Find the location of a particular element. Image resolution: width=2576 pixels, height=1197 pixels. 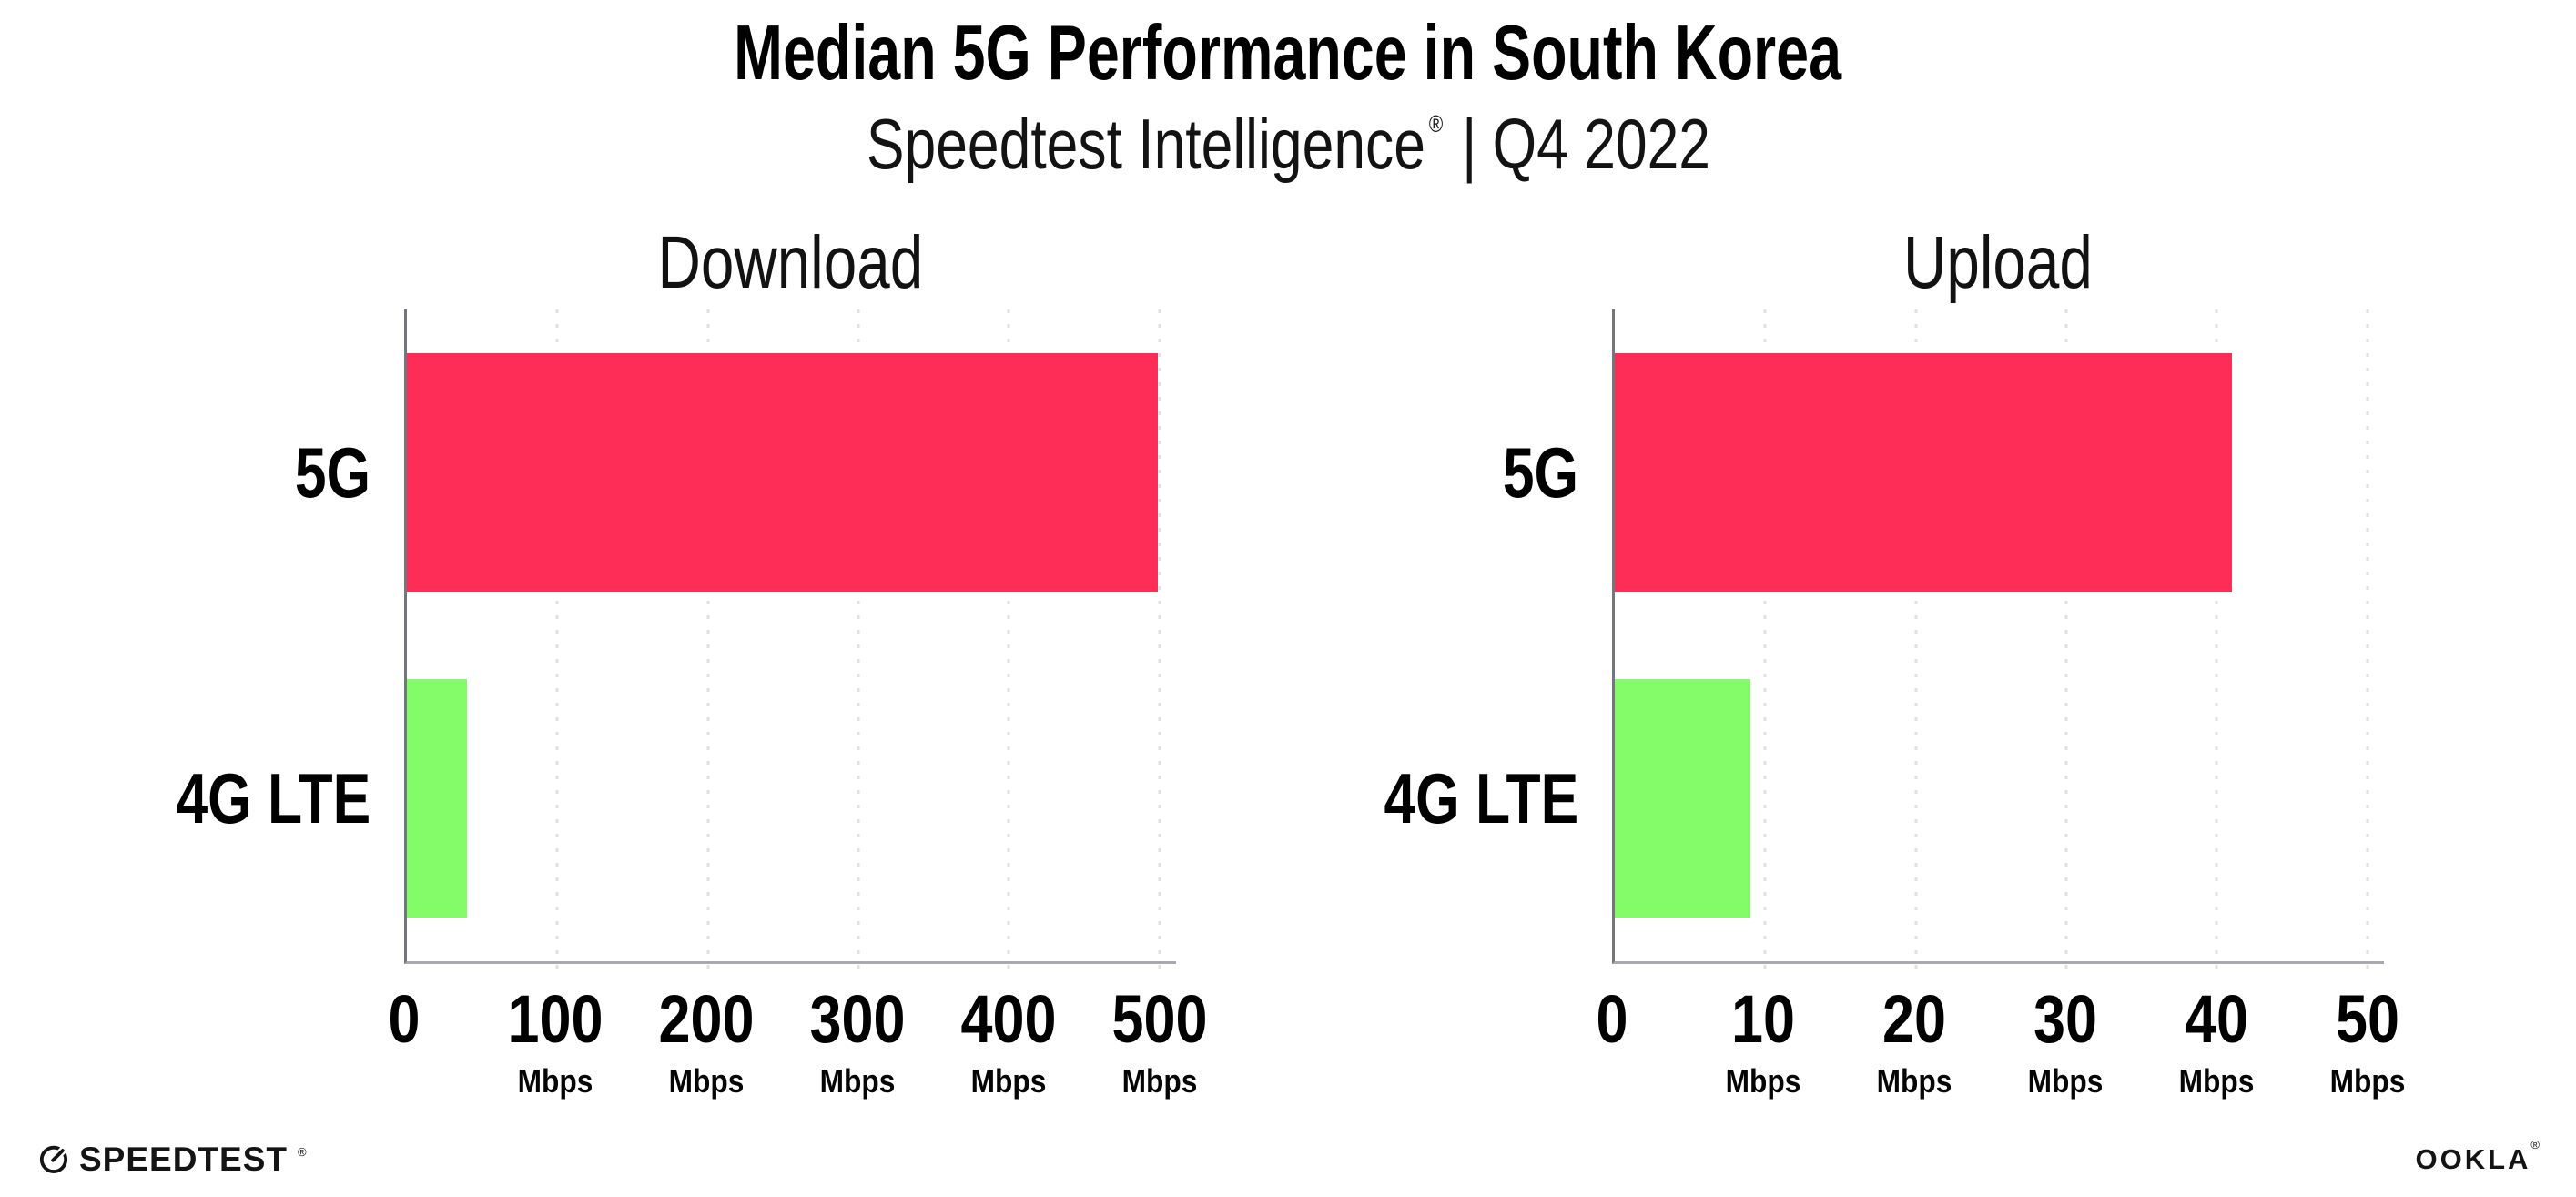

x-tick-20: 20 Mbps is located at coordinates (1914, 1031).